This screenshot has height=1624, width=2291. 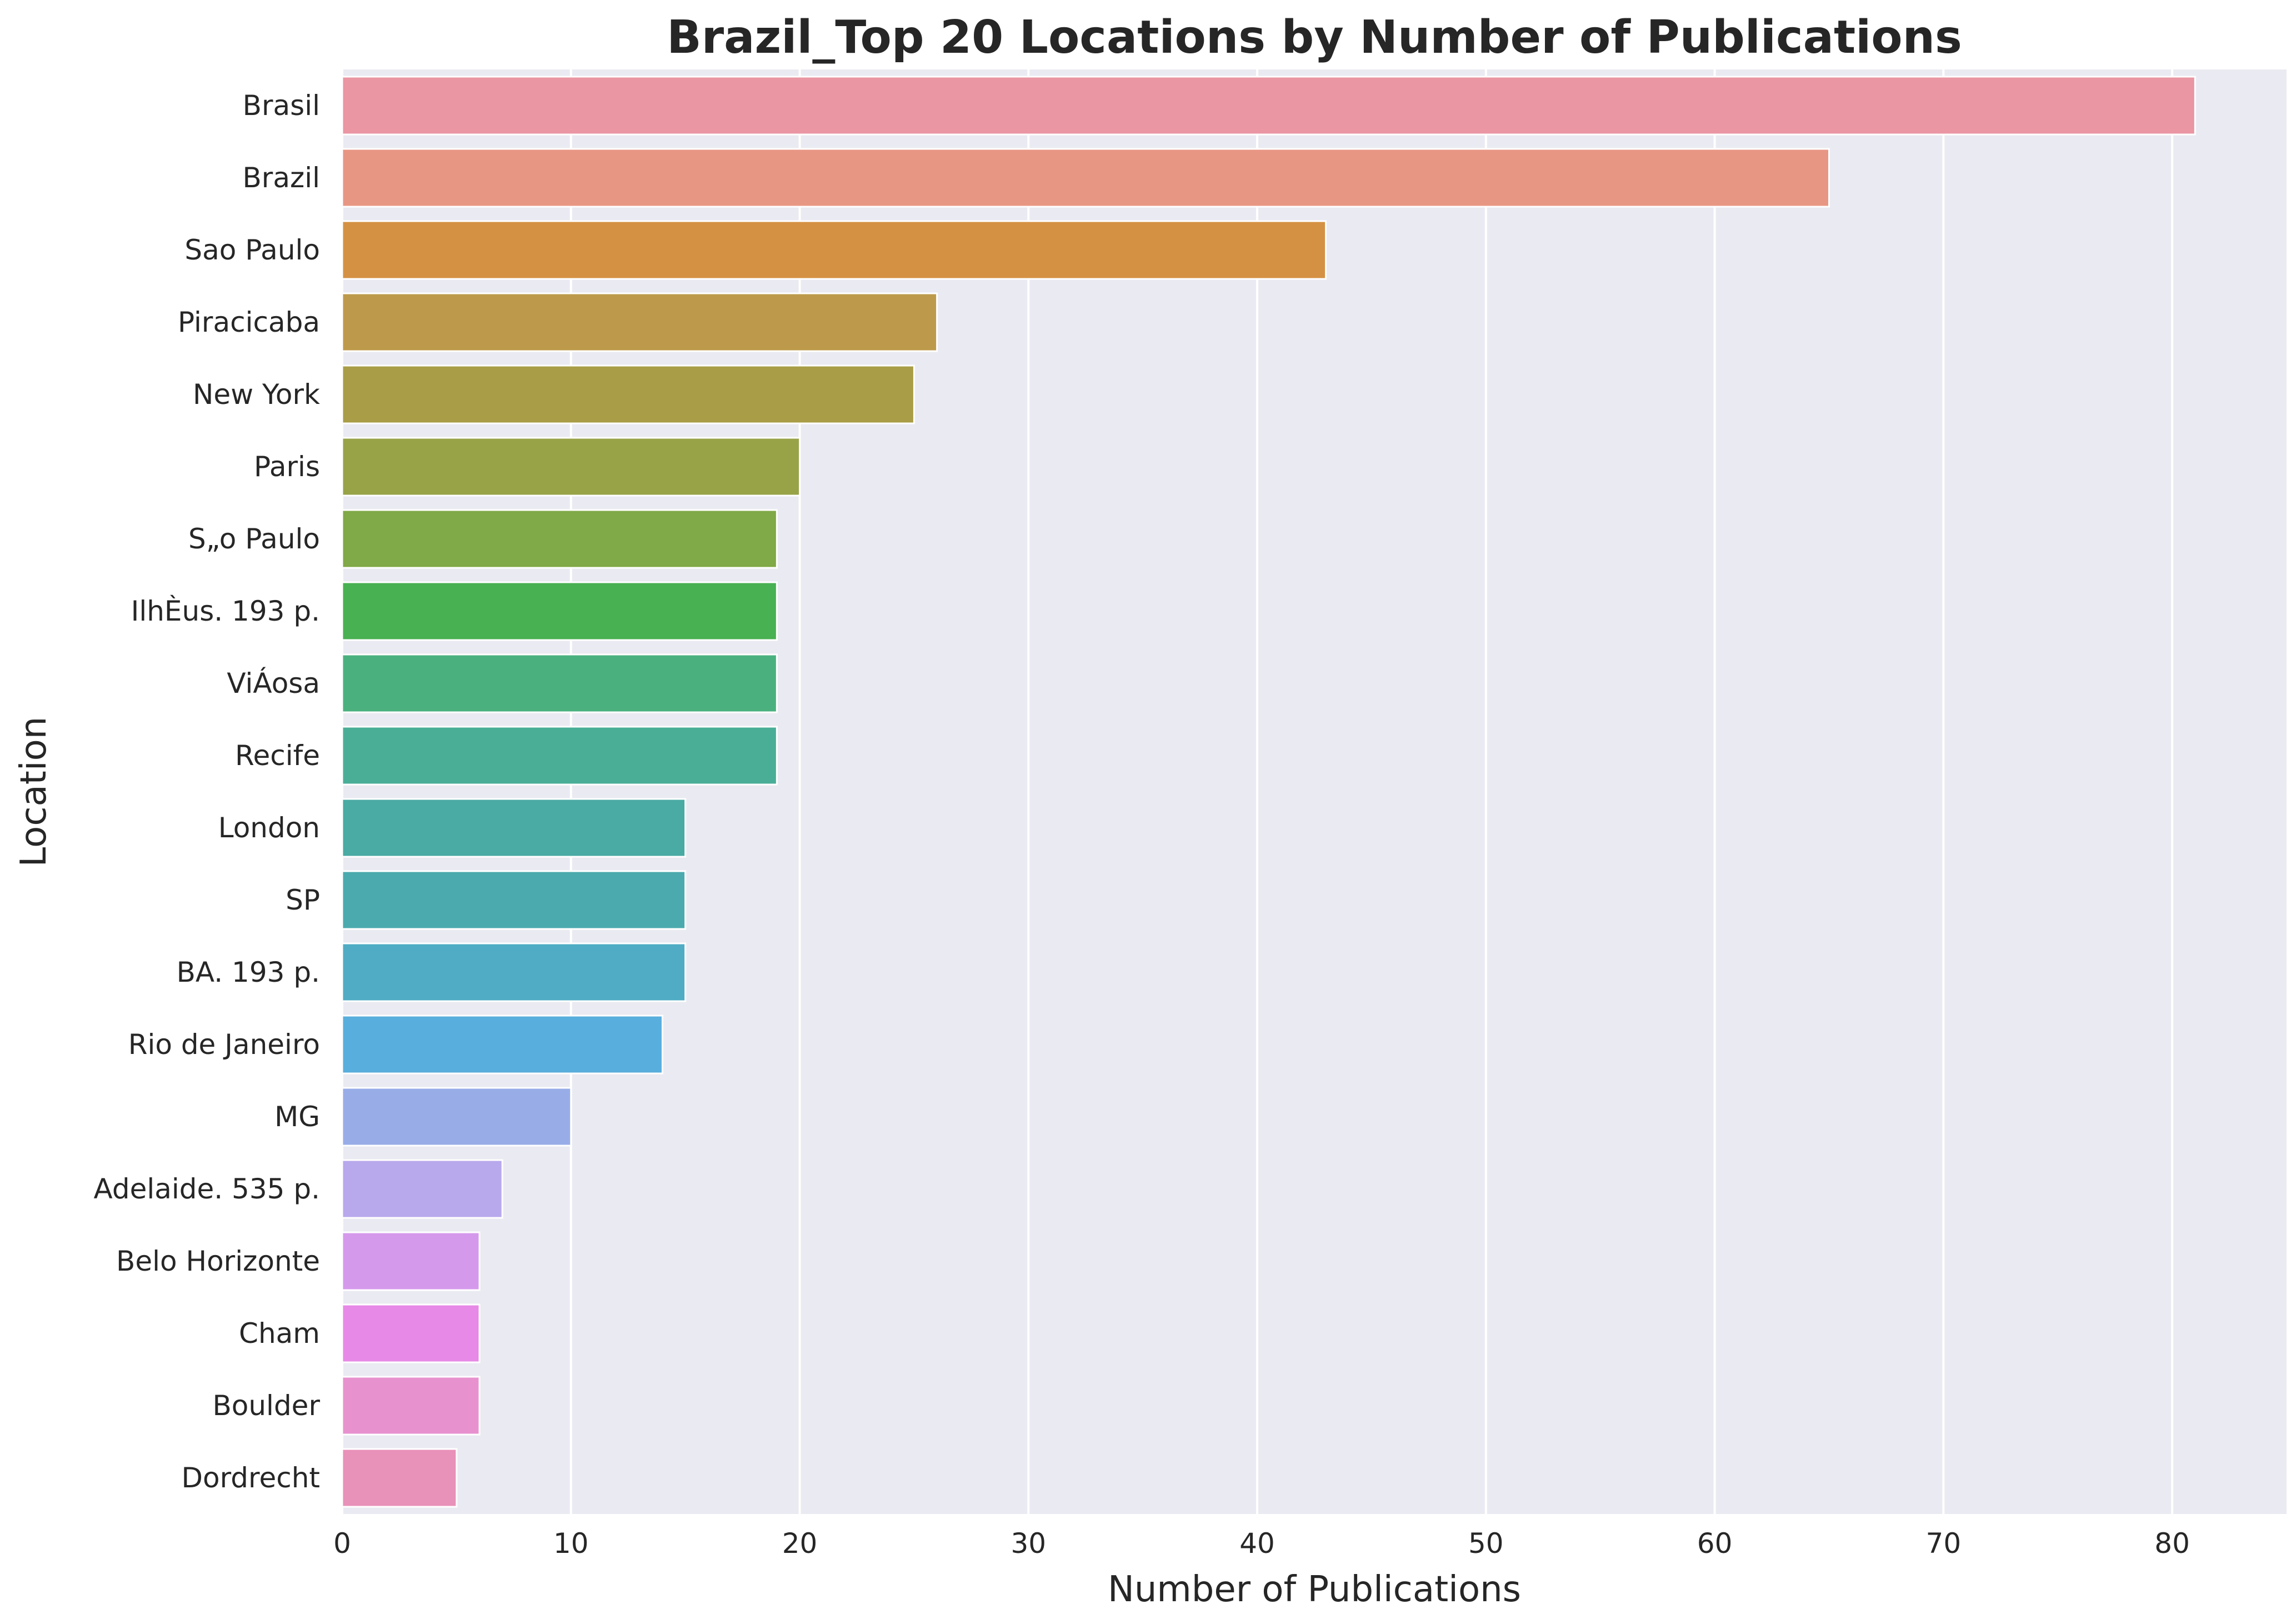 What do you see at coordinates (252, 250) in the screenshot?
I see `y-tick-label: Sao Paulo` at bounding box center [252, 250].